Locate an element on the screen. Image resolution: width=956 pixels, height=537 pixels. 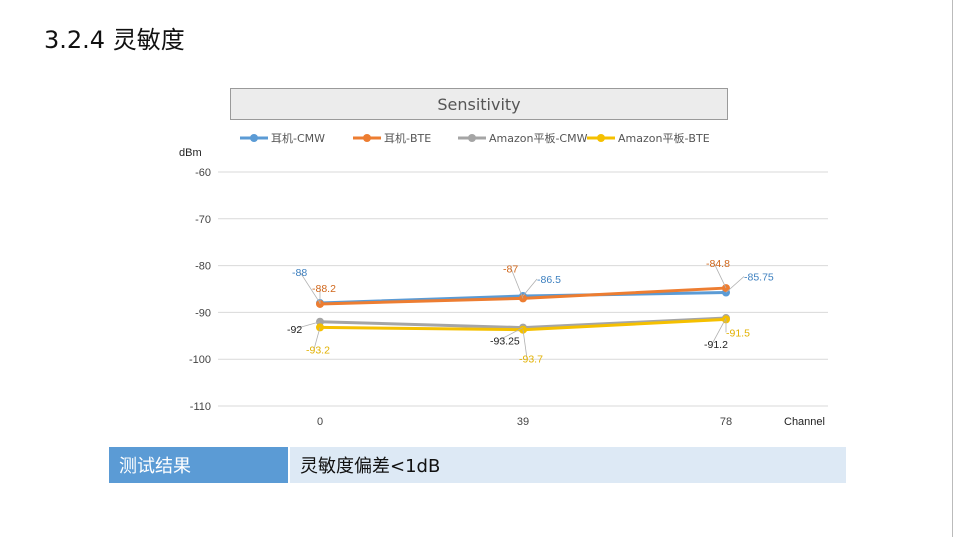
y-tick-label: -90 is located at coordinates (203, 313).